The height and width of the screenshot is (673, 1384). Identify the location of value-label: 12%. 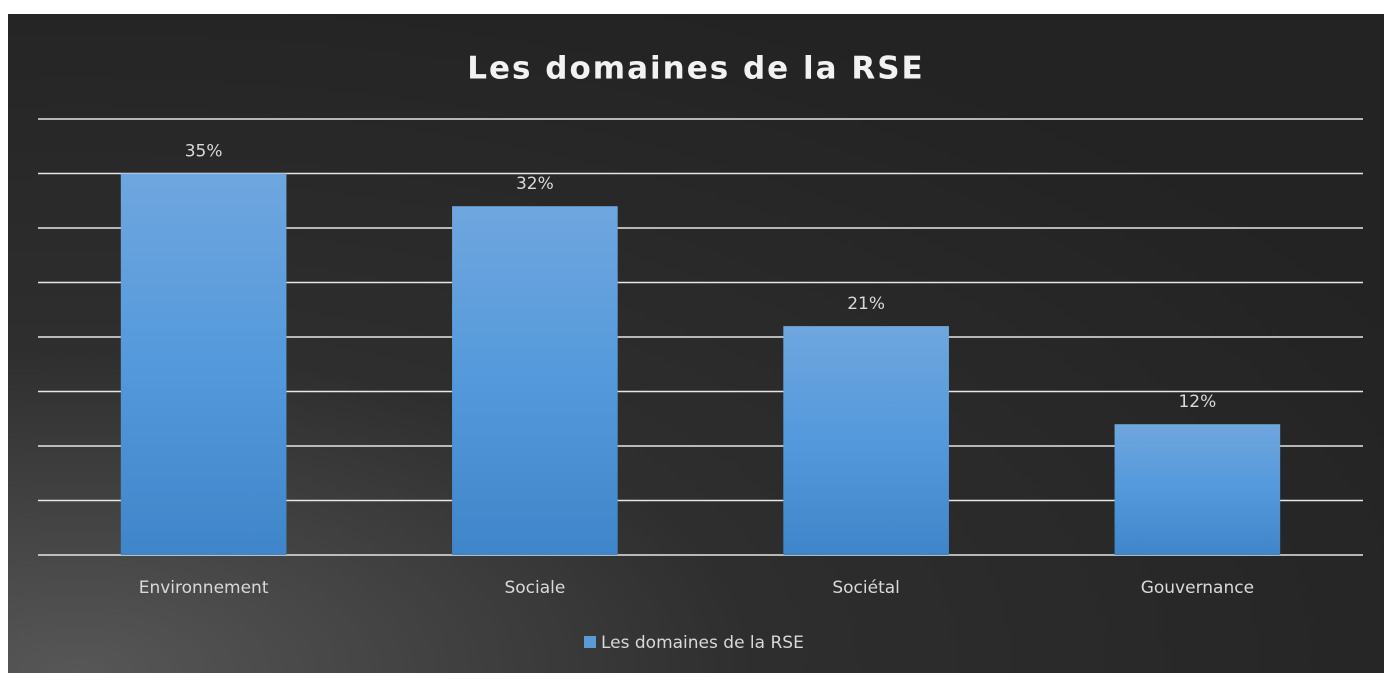
(1197, 402).